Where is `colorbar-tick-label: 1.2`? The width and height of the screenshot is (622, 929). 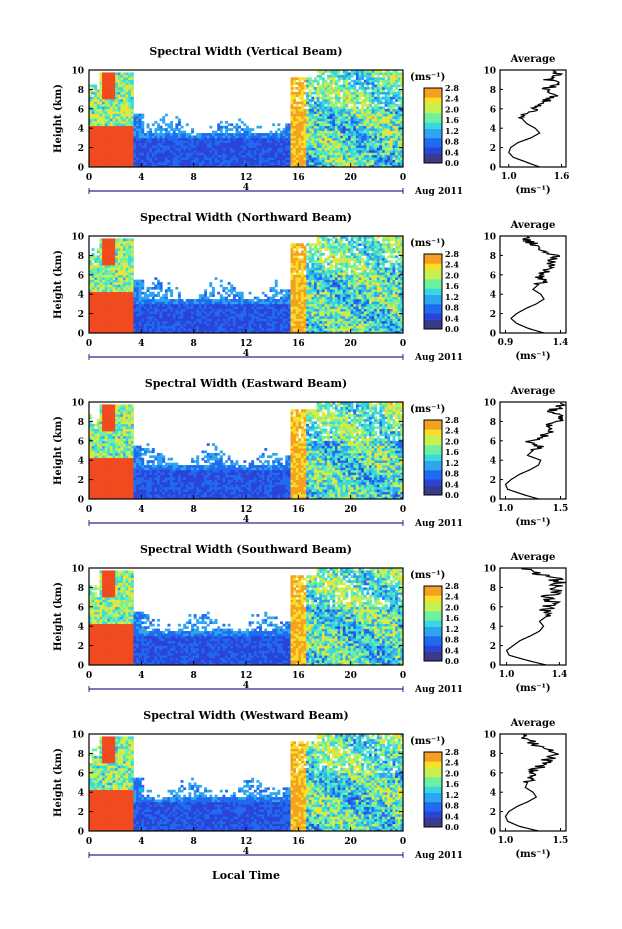
colorbar-tick-label: 1.2 is located at coordinates (452, 131).